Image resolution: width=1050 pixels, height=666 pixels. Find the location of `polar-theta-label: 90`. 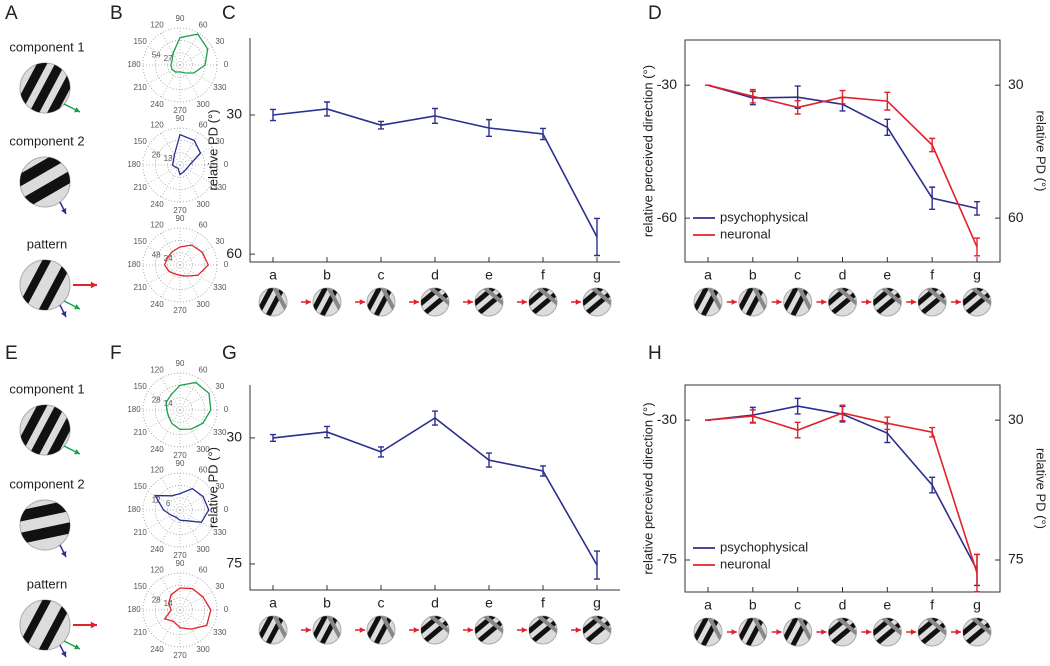

polar-theta-label: 90 is located at coordinates (180, 563).